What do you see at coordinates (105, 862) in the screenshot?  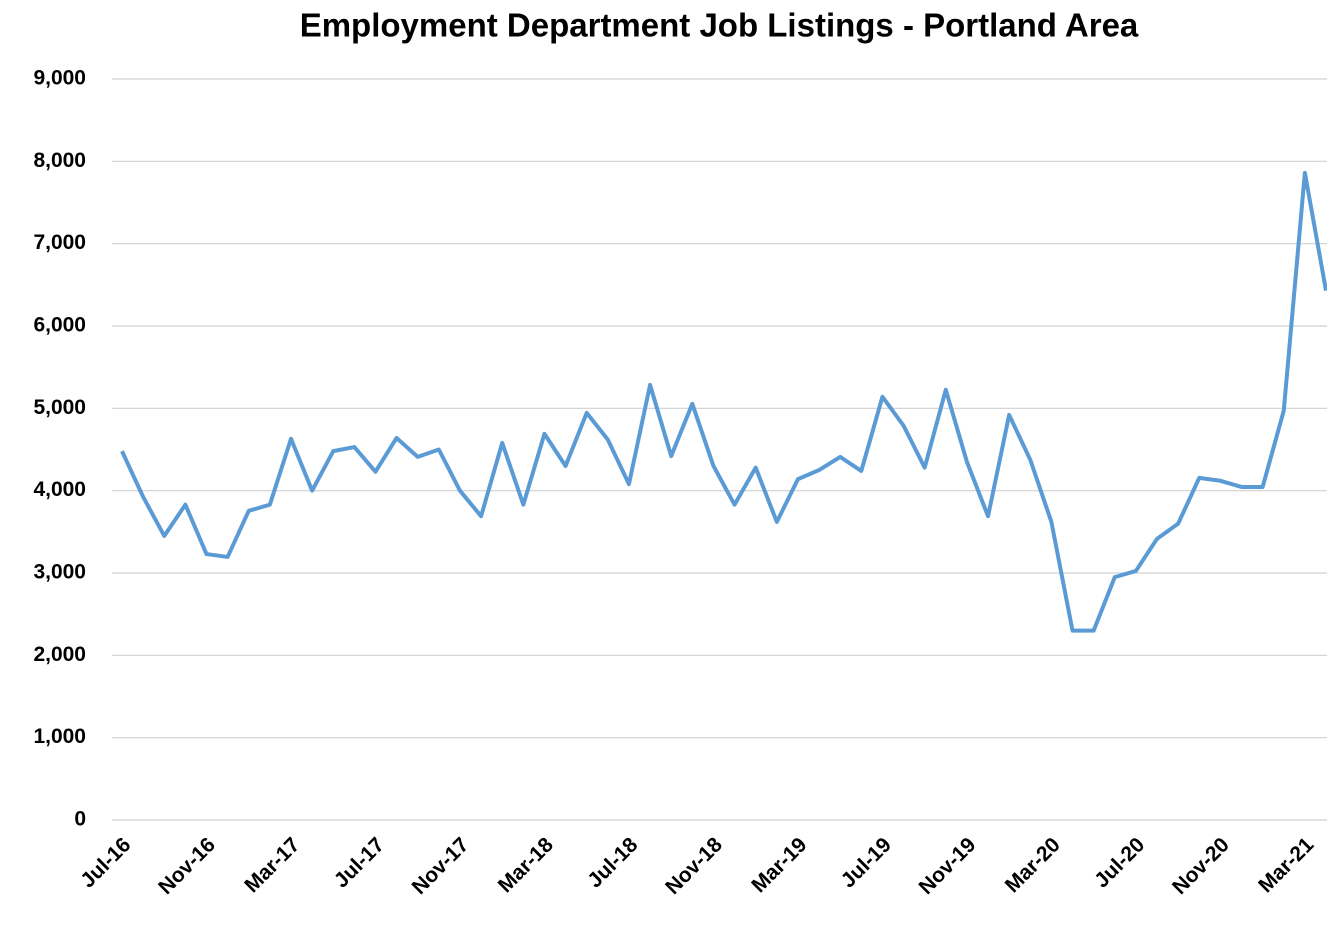 I see `x-tick-label: Jul-16` at bounding box center [105, 862].